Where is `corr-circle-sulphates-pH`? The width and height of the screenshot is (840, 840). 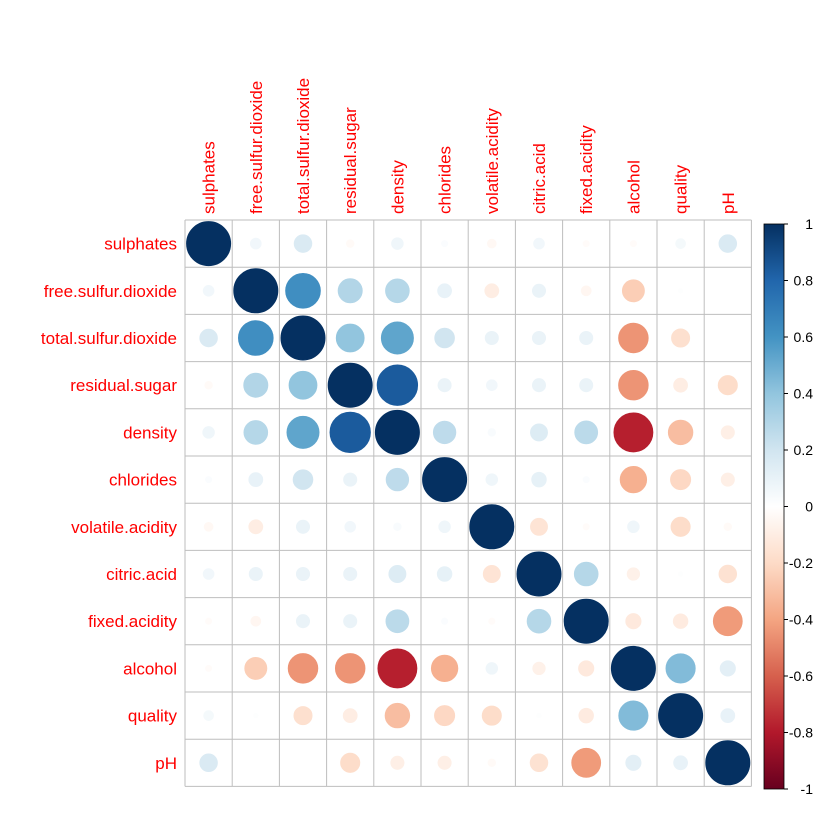
corr-circle-sulphates-pH is located at coordinates (728, 243).